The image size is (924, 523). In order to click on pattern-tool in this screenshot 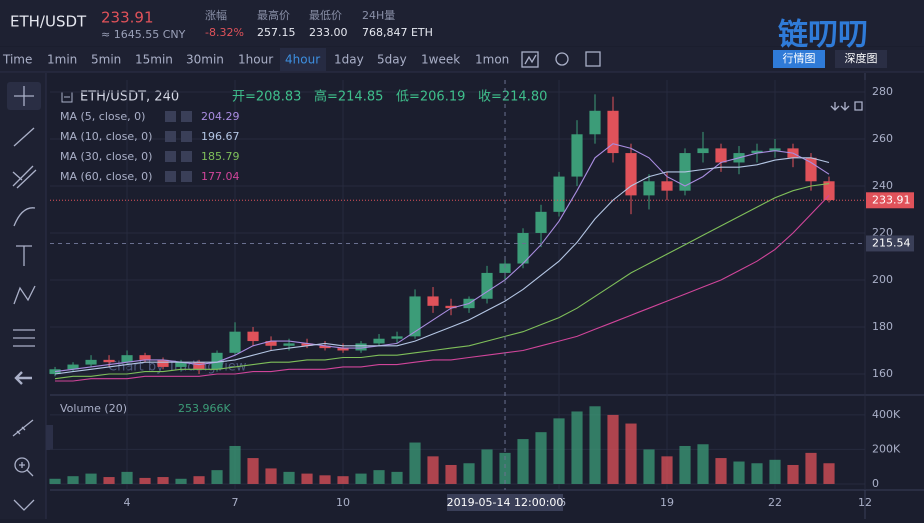, I will do `click(24, 295)`.